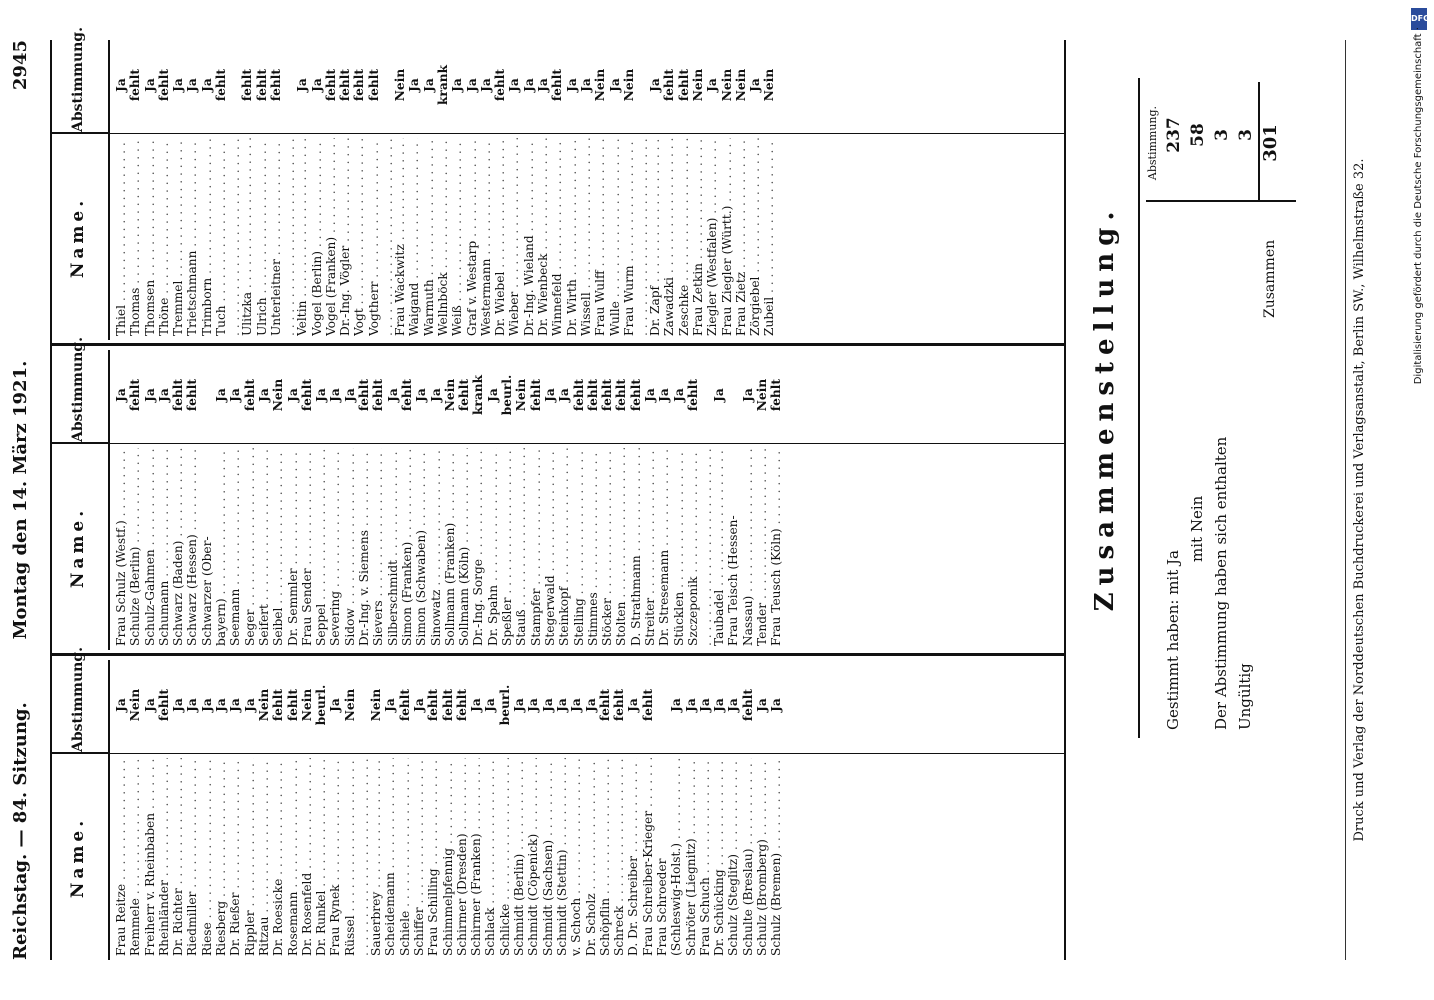 The image size is (1434, 1000). Describe the element at coordinates (619, 857) in the screenshot. I see `member-name: Schreck` at that location.